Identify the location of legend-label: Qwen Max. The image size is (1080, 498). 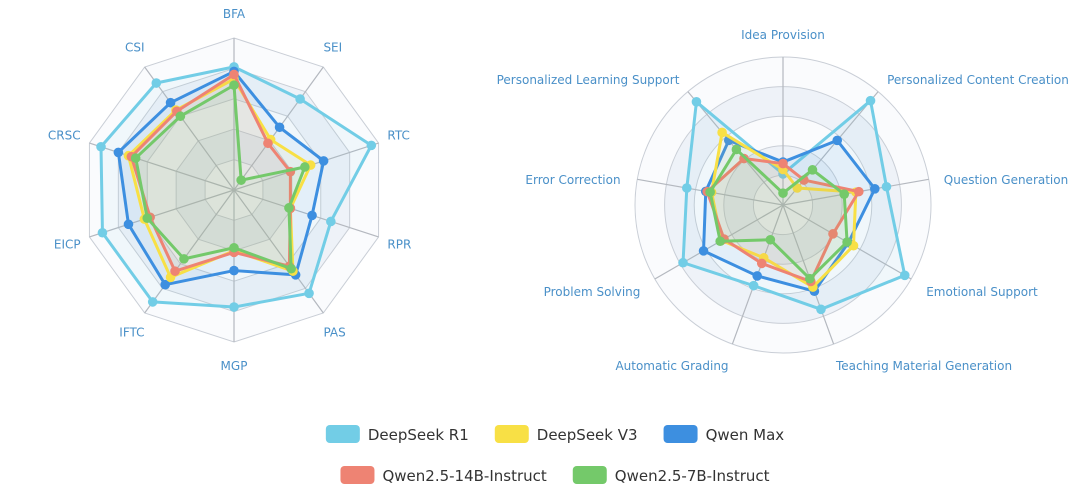
(745, 435).